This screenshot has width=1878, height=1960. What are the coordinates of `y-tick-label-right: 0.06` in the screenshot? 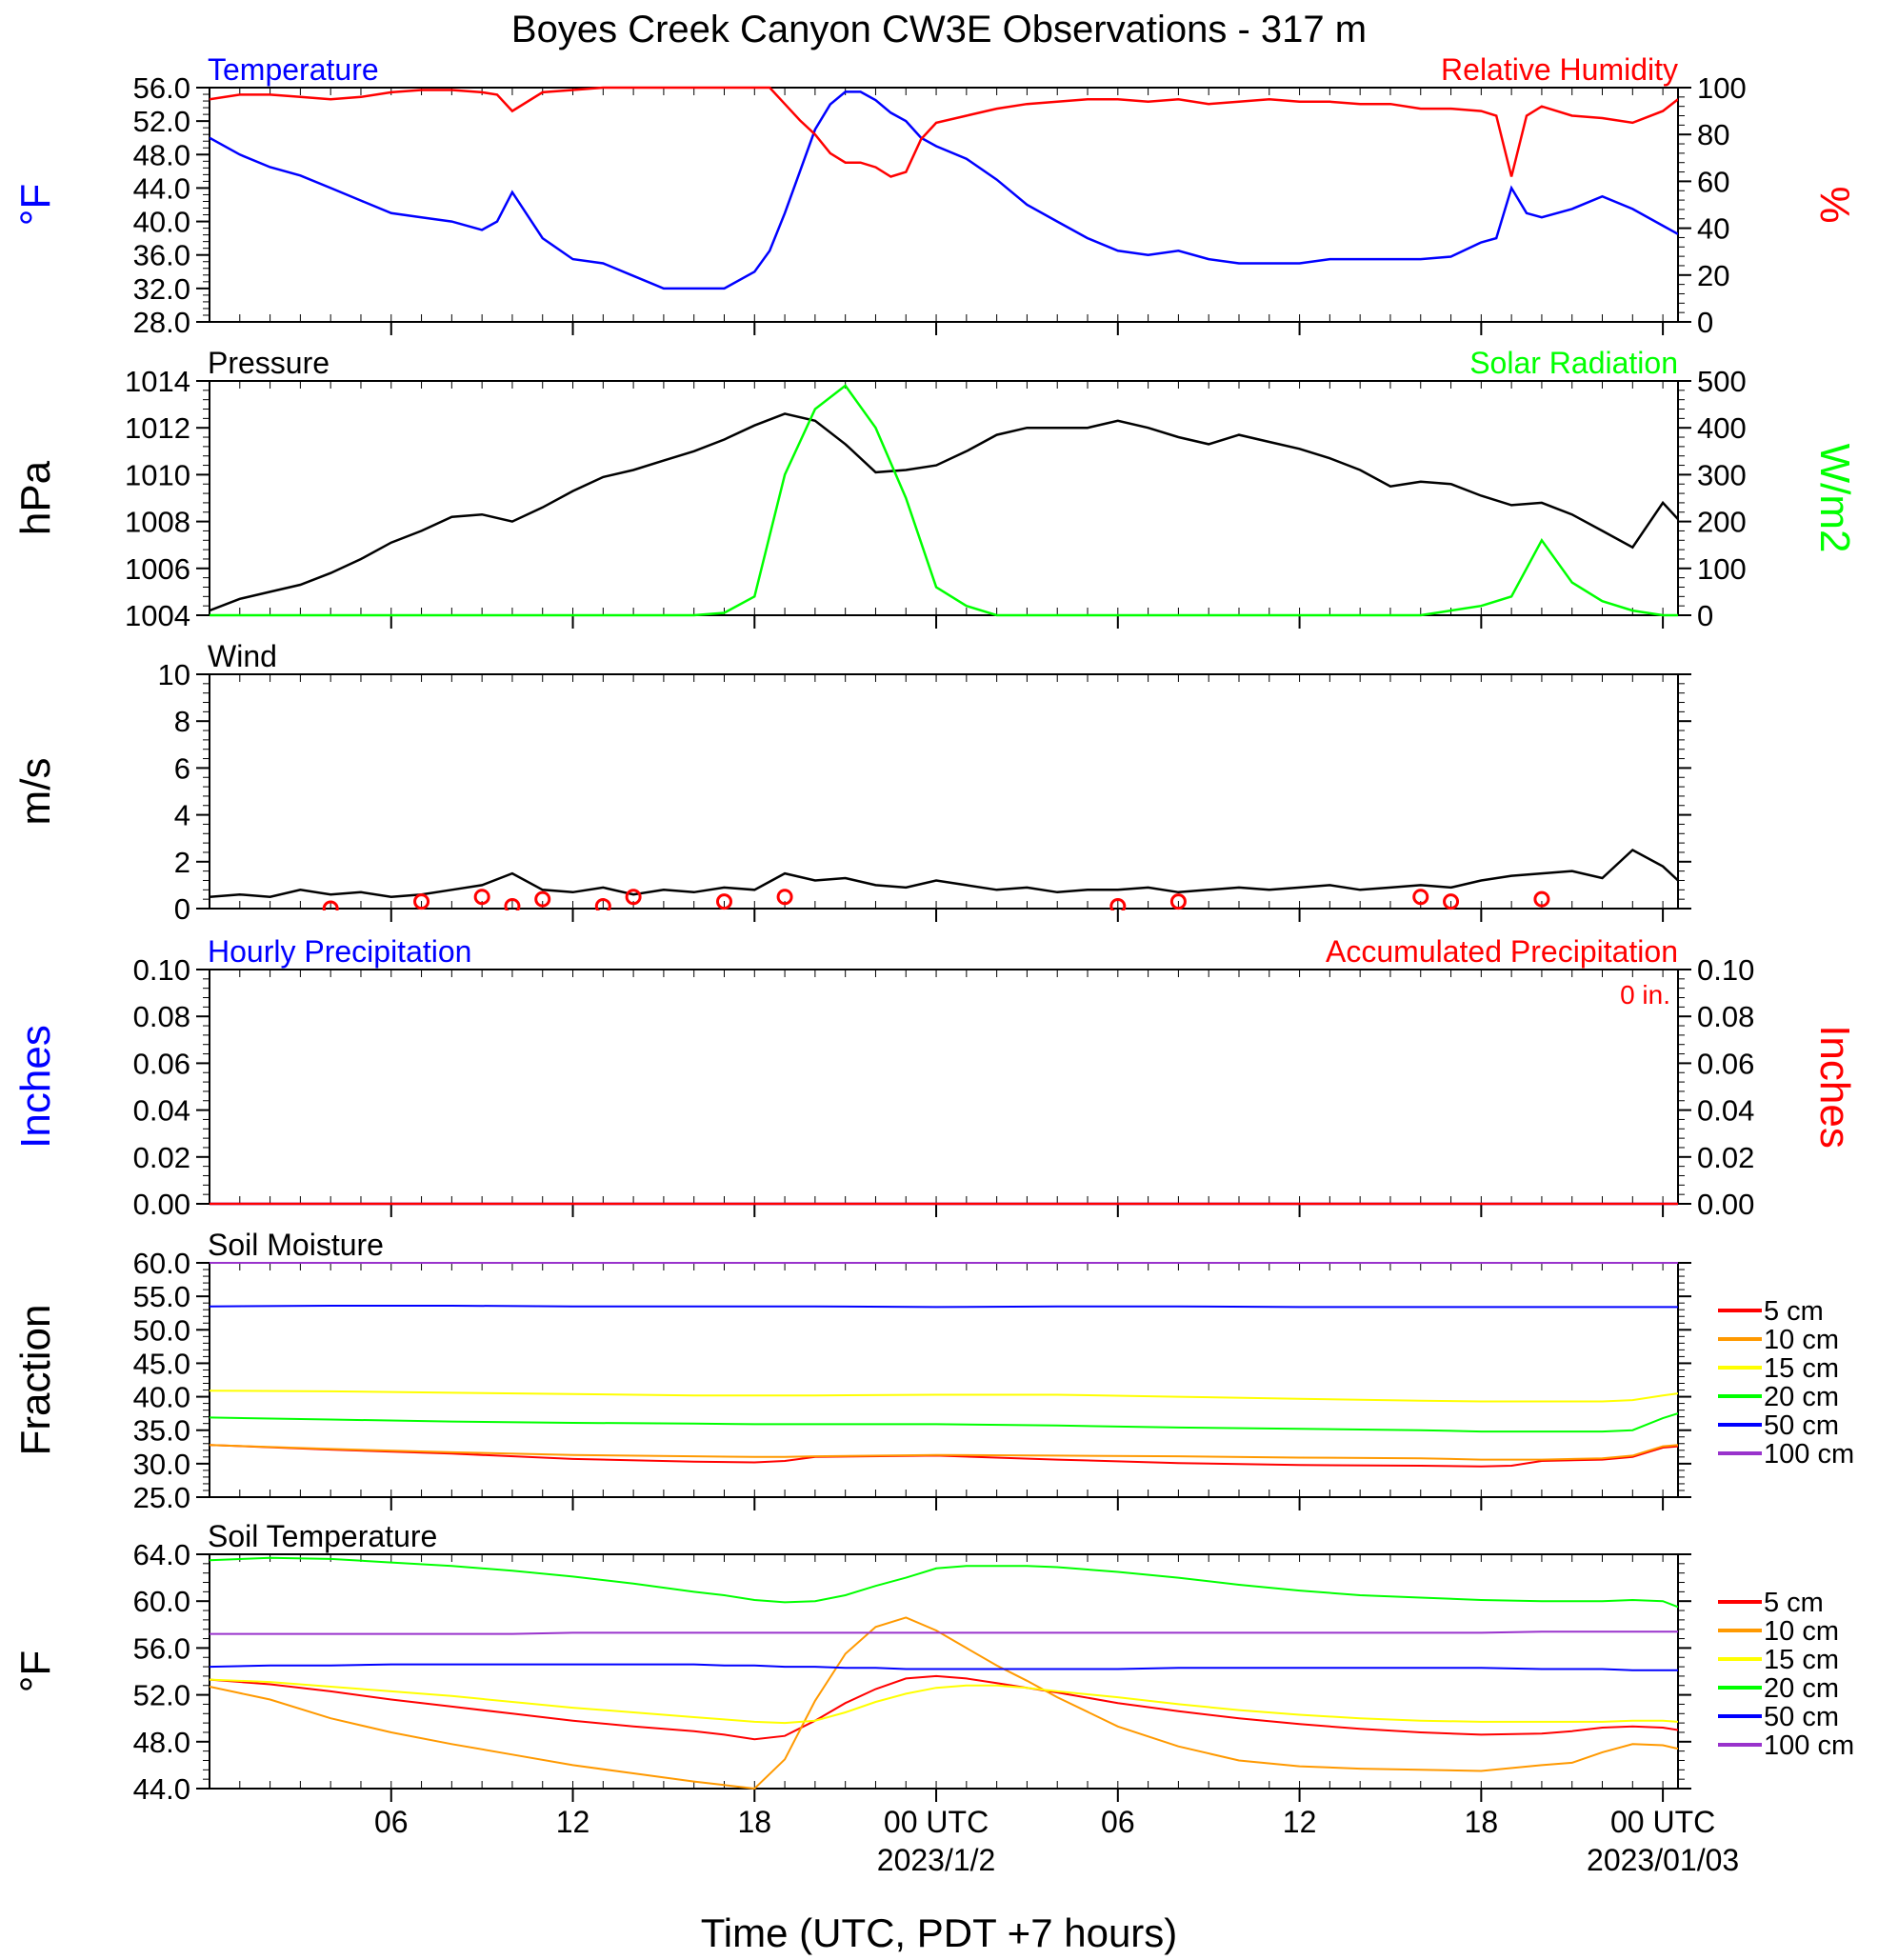 It's located at (1725, 1063).